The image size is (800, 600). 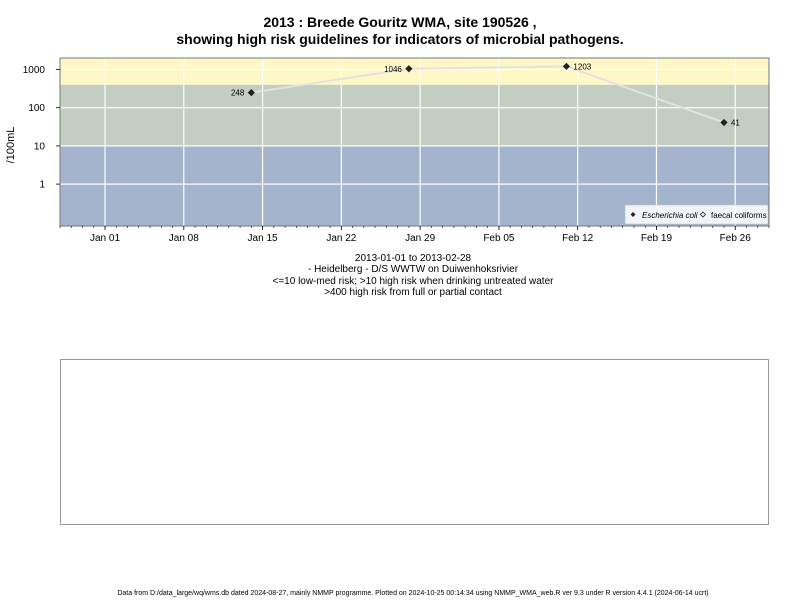 I want to click on legend: Escherichia coli faecal coliforms, so click(x=696, y=214).